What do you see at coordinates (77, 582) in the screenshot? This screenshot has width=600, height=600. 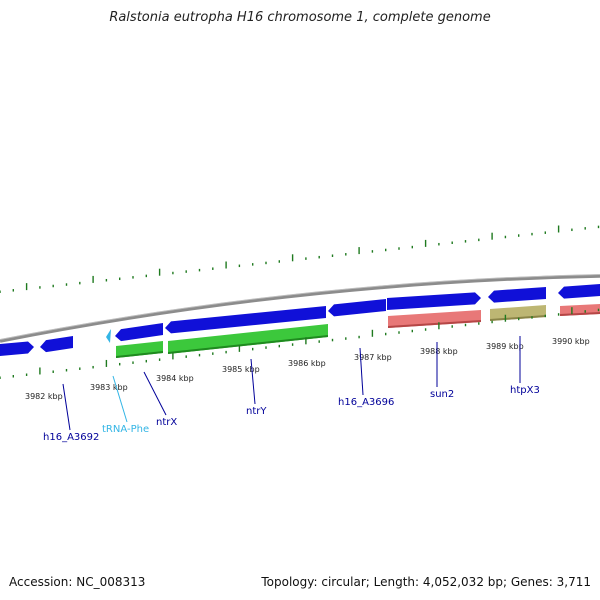 I see `accession-label: Accession: NC_008313` at bounding box center [77, 582].